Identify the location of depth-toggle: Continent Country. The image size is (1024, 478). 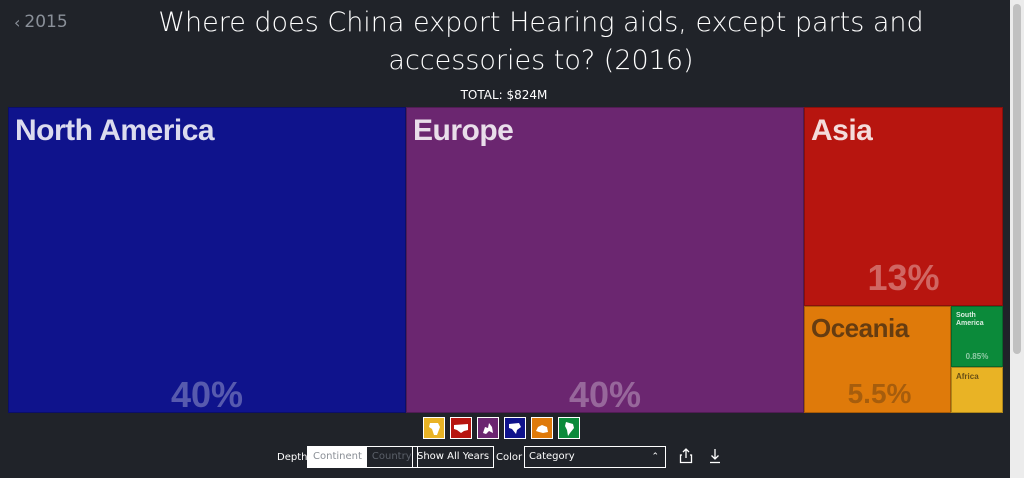
(362, 457).